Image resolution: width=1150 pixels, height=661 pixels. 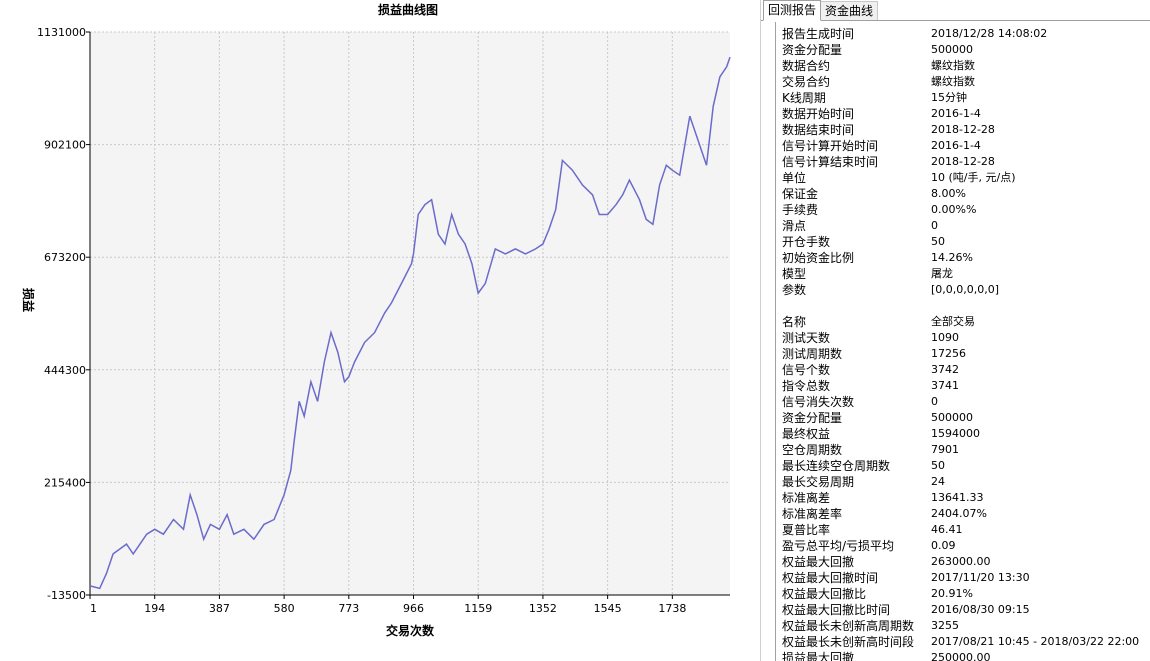 I want to click on chart-title: 损益曲线图, so click(x=408, y=9).